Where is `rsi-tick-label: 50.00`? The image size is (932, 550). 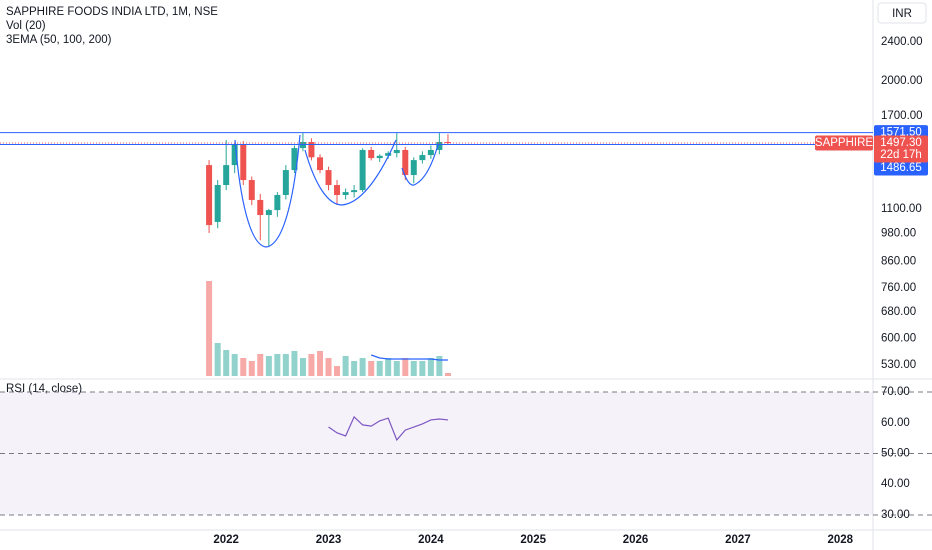
rsi-tick-label: 50.00 is located at coordinates (895, 453).